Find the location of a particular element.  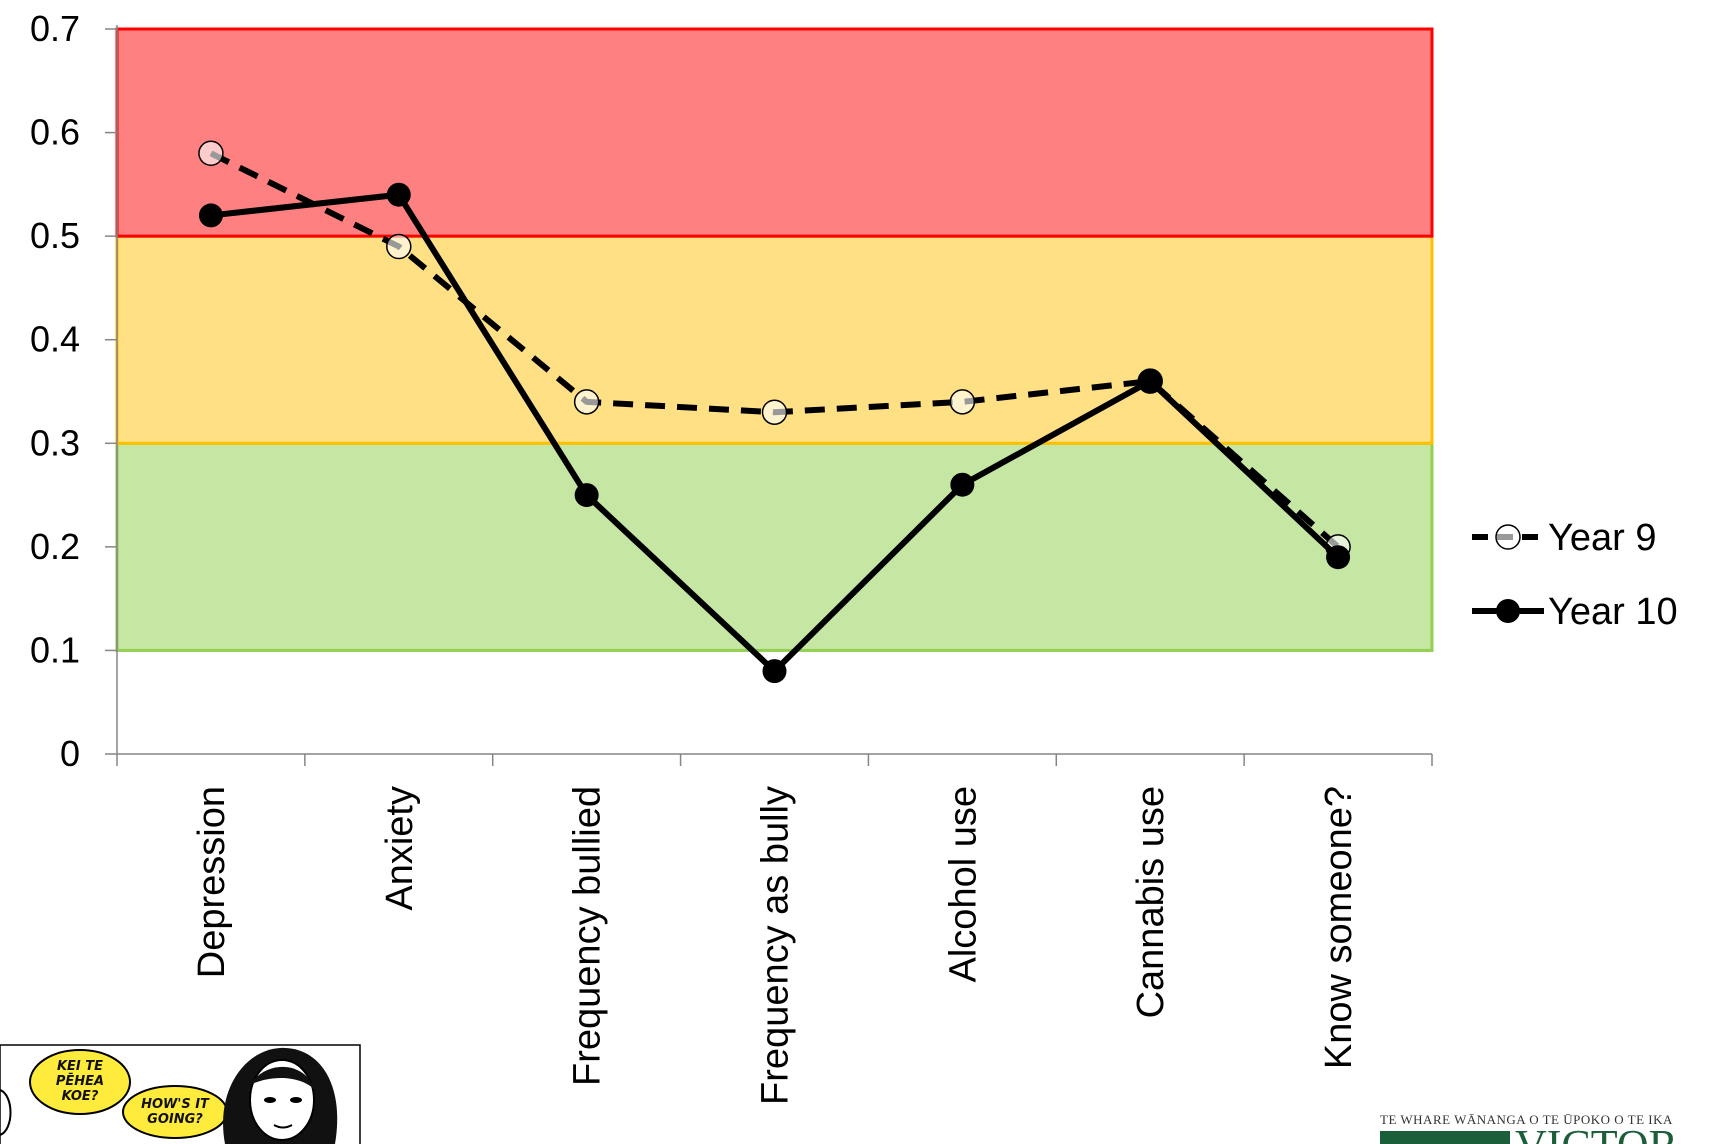

legend-label: Year 10 is located at coordinates (1613, 612).